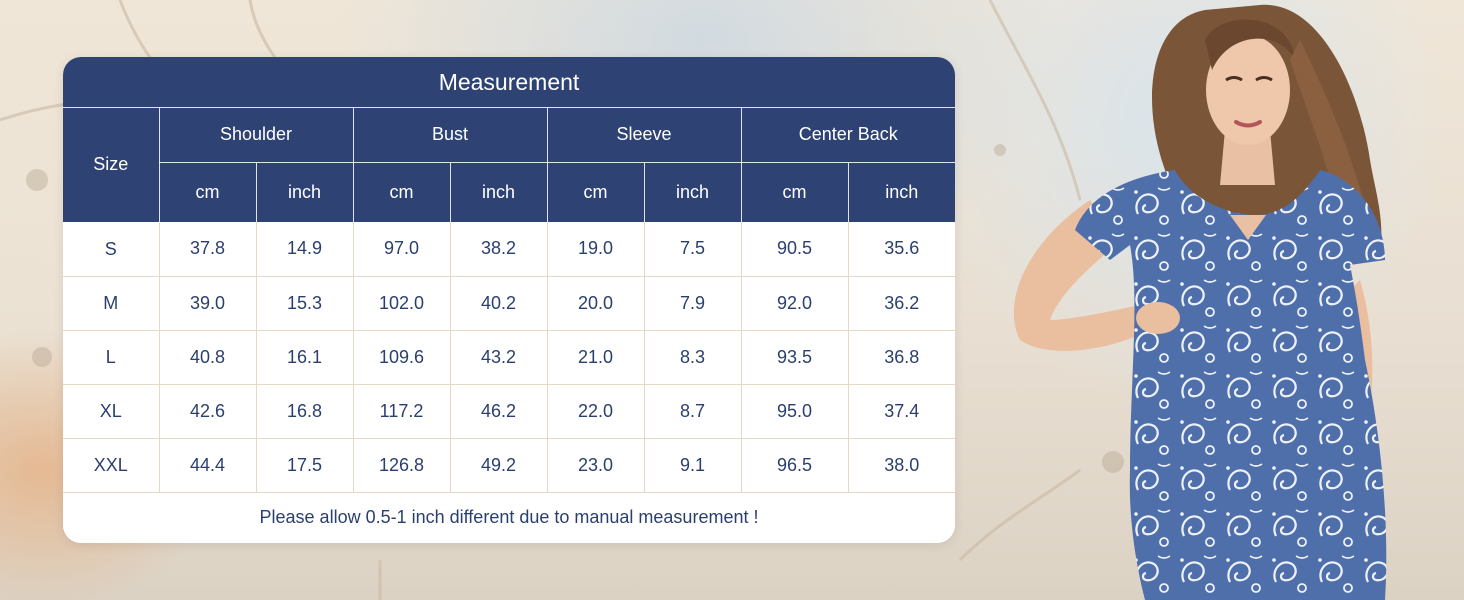 The height and width of the screenshot is (600, 1464). I want to click on table-cell: 7.5, so click(693, 249).